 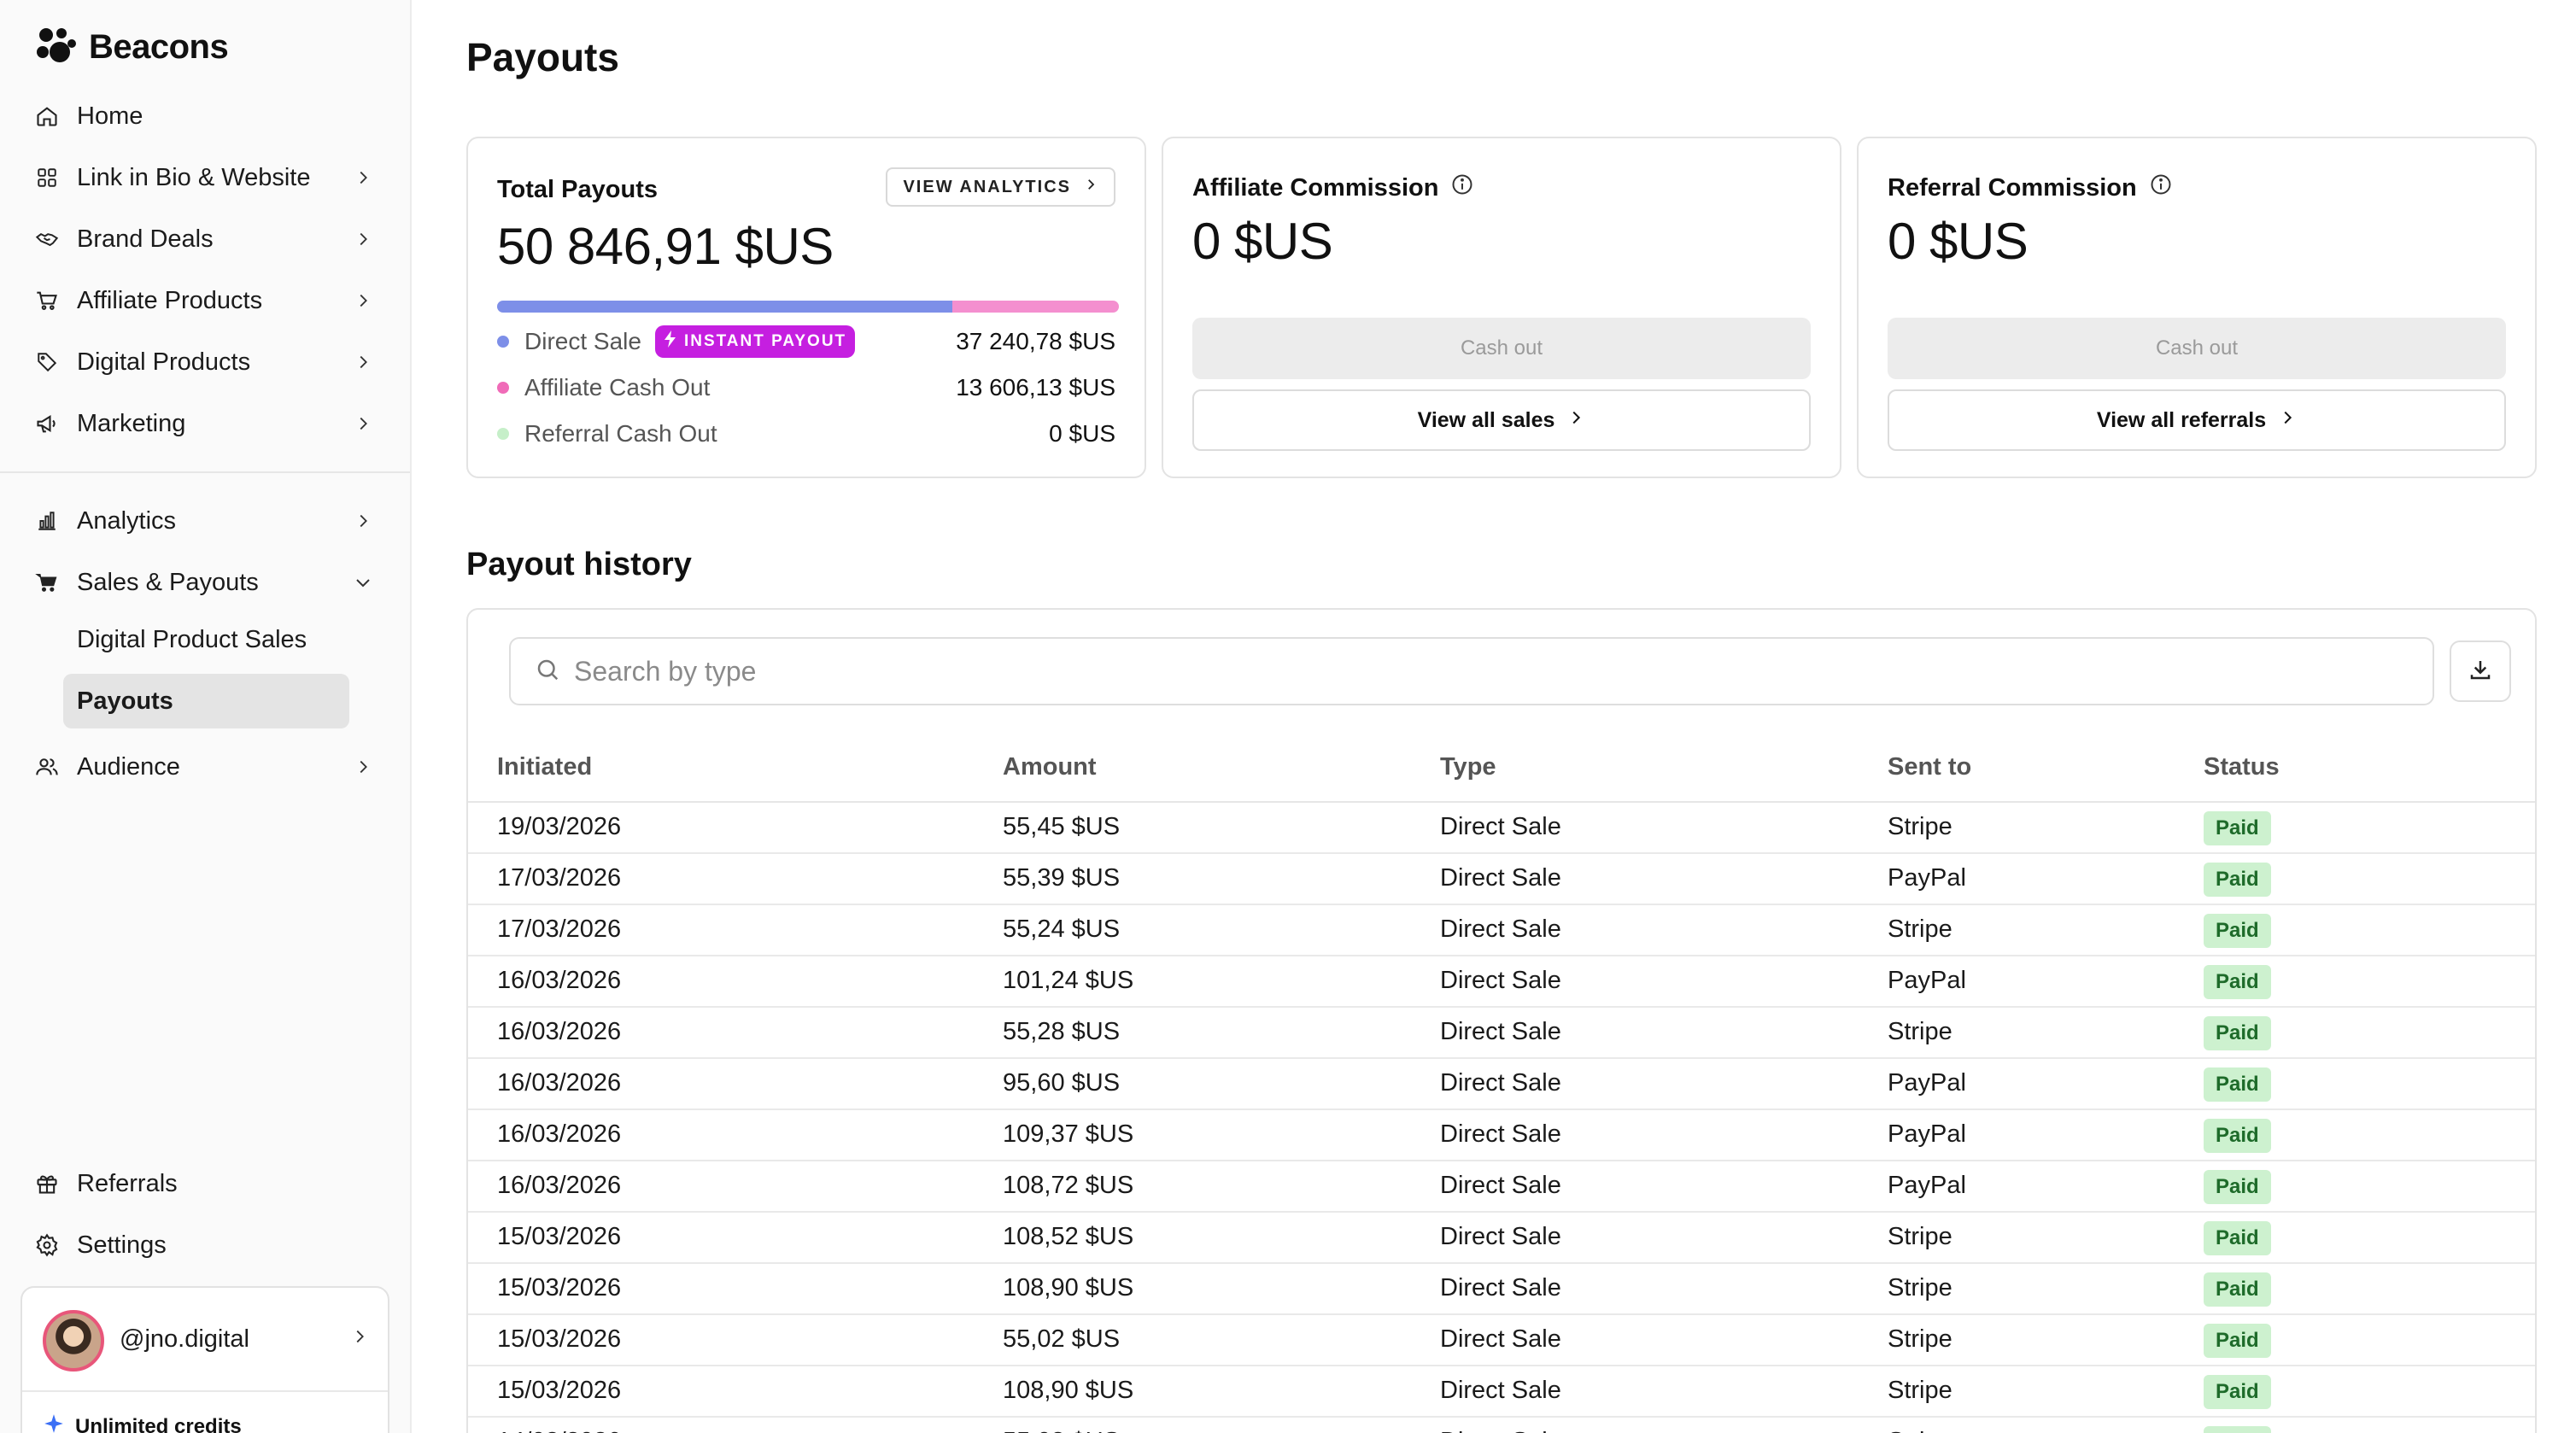 I want to click on table-row: 17/03/2026 55,24 $US Direct Sale Stripe Paid, so click(x=1501, y=930).